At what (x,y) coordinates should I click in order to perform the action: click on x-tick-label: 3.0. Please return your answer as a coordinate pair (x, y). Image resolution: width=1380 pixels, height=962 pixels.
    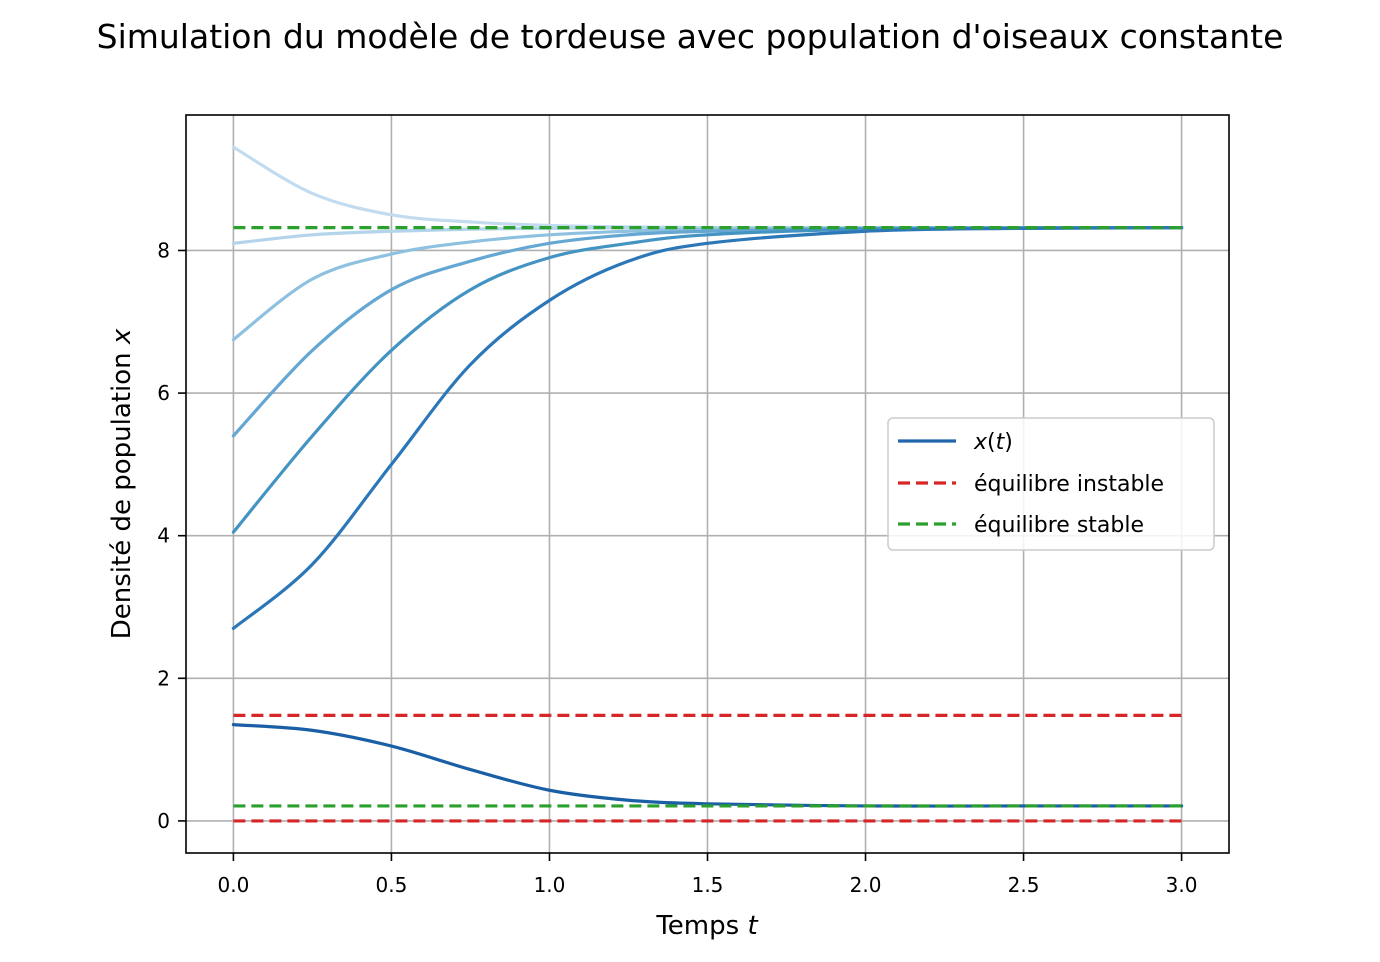
    Looking at the image, I should click on (1182, 885).